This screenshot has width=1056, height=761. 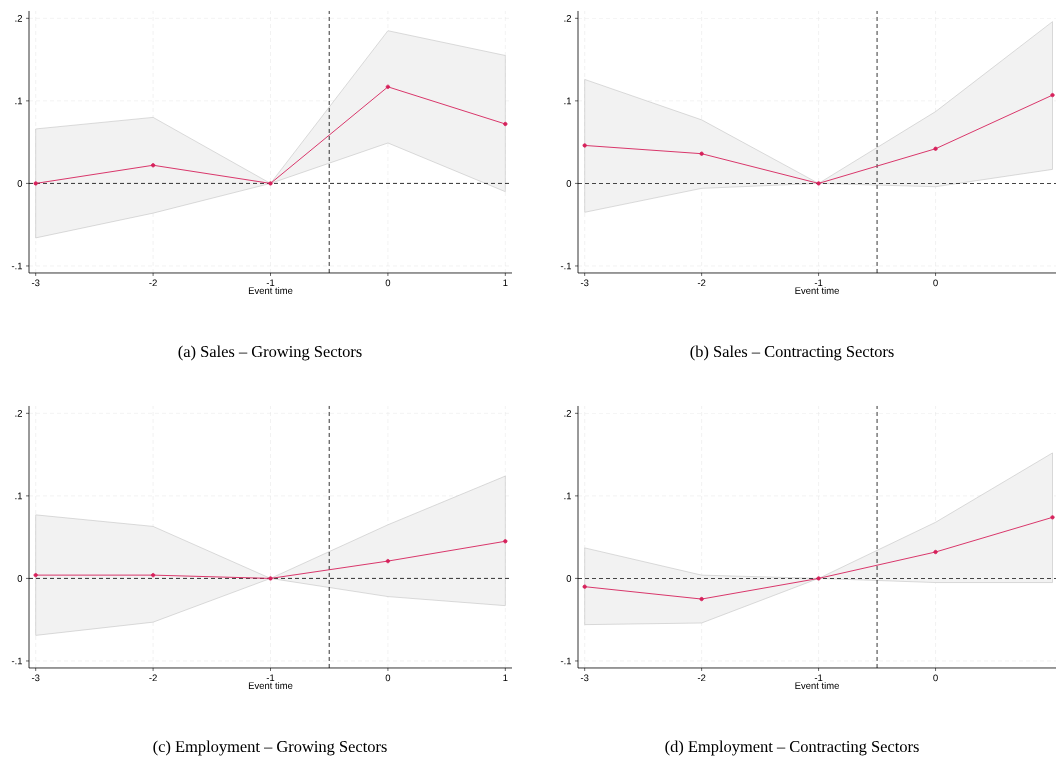 I want to click on text: (b) Sales – Contracting Sectors, so click(x=792, y=353).